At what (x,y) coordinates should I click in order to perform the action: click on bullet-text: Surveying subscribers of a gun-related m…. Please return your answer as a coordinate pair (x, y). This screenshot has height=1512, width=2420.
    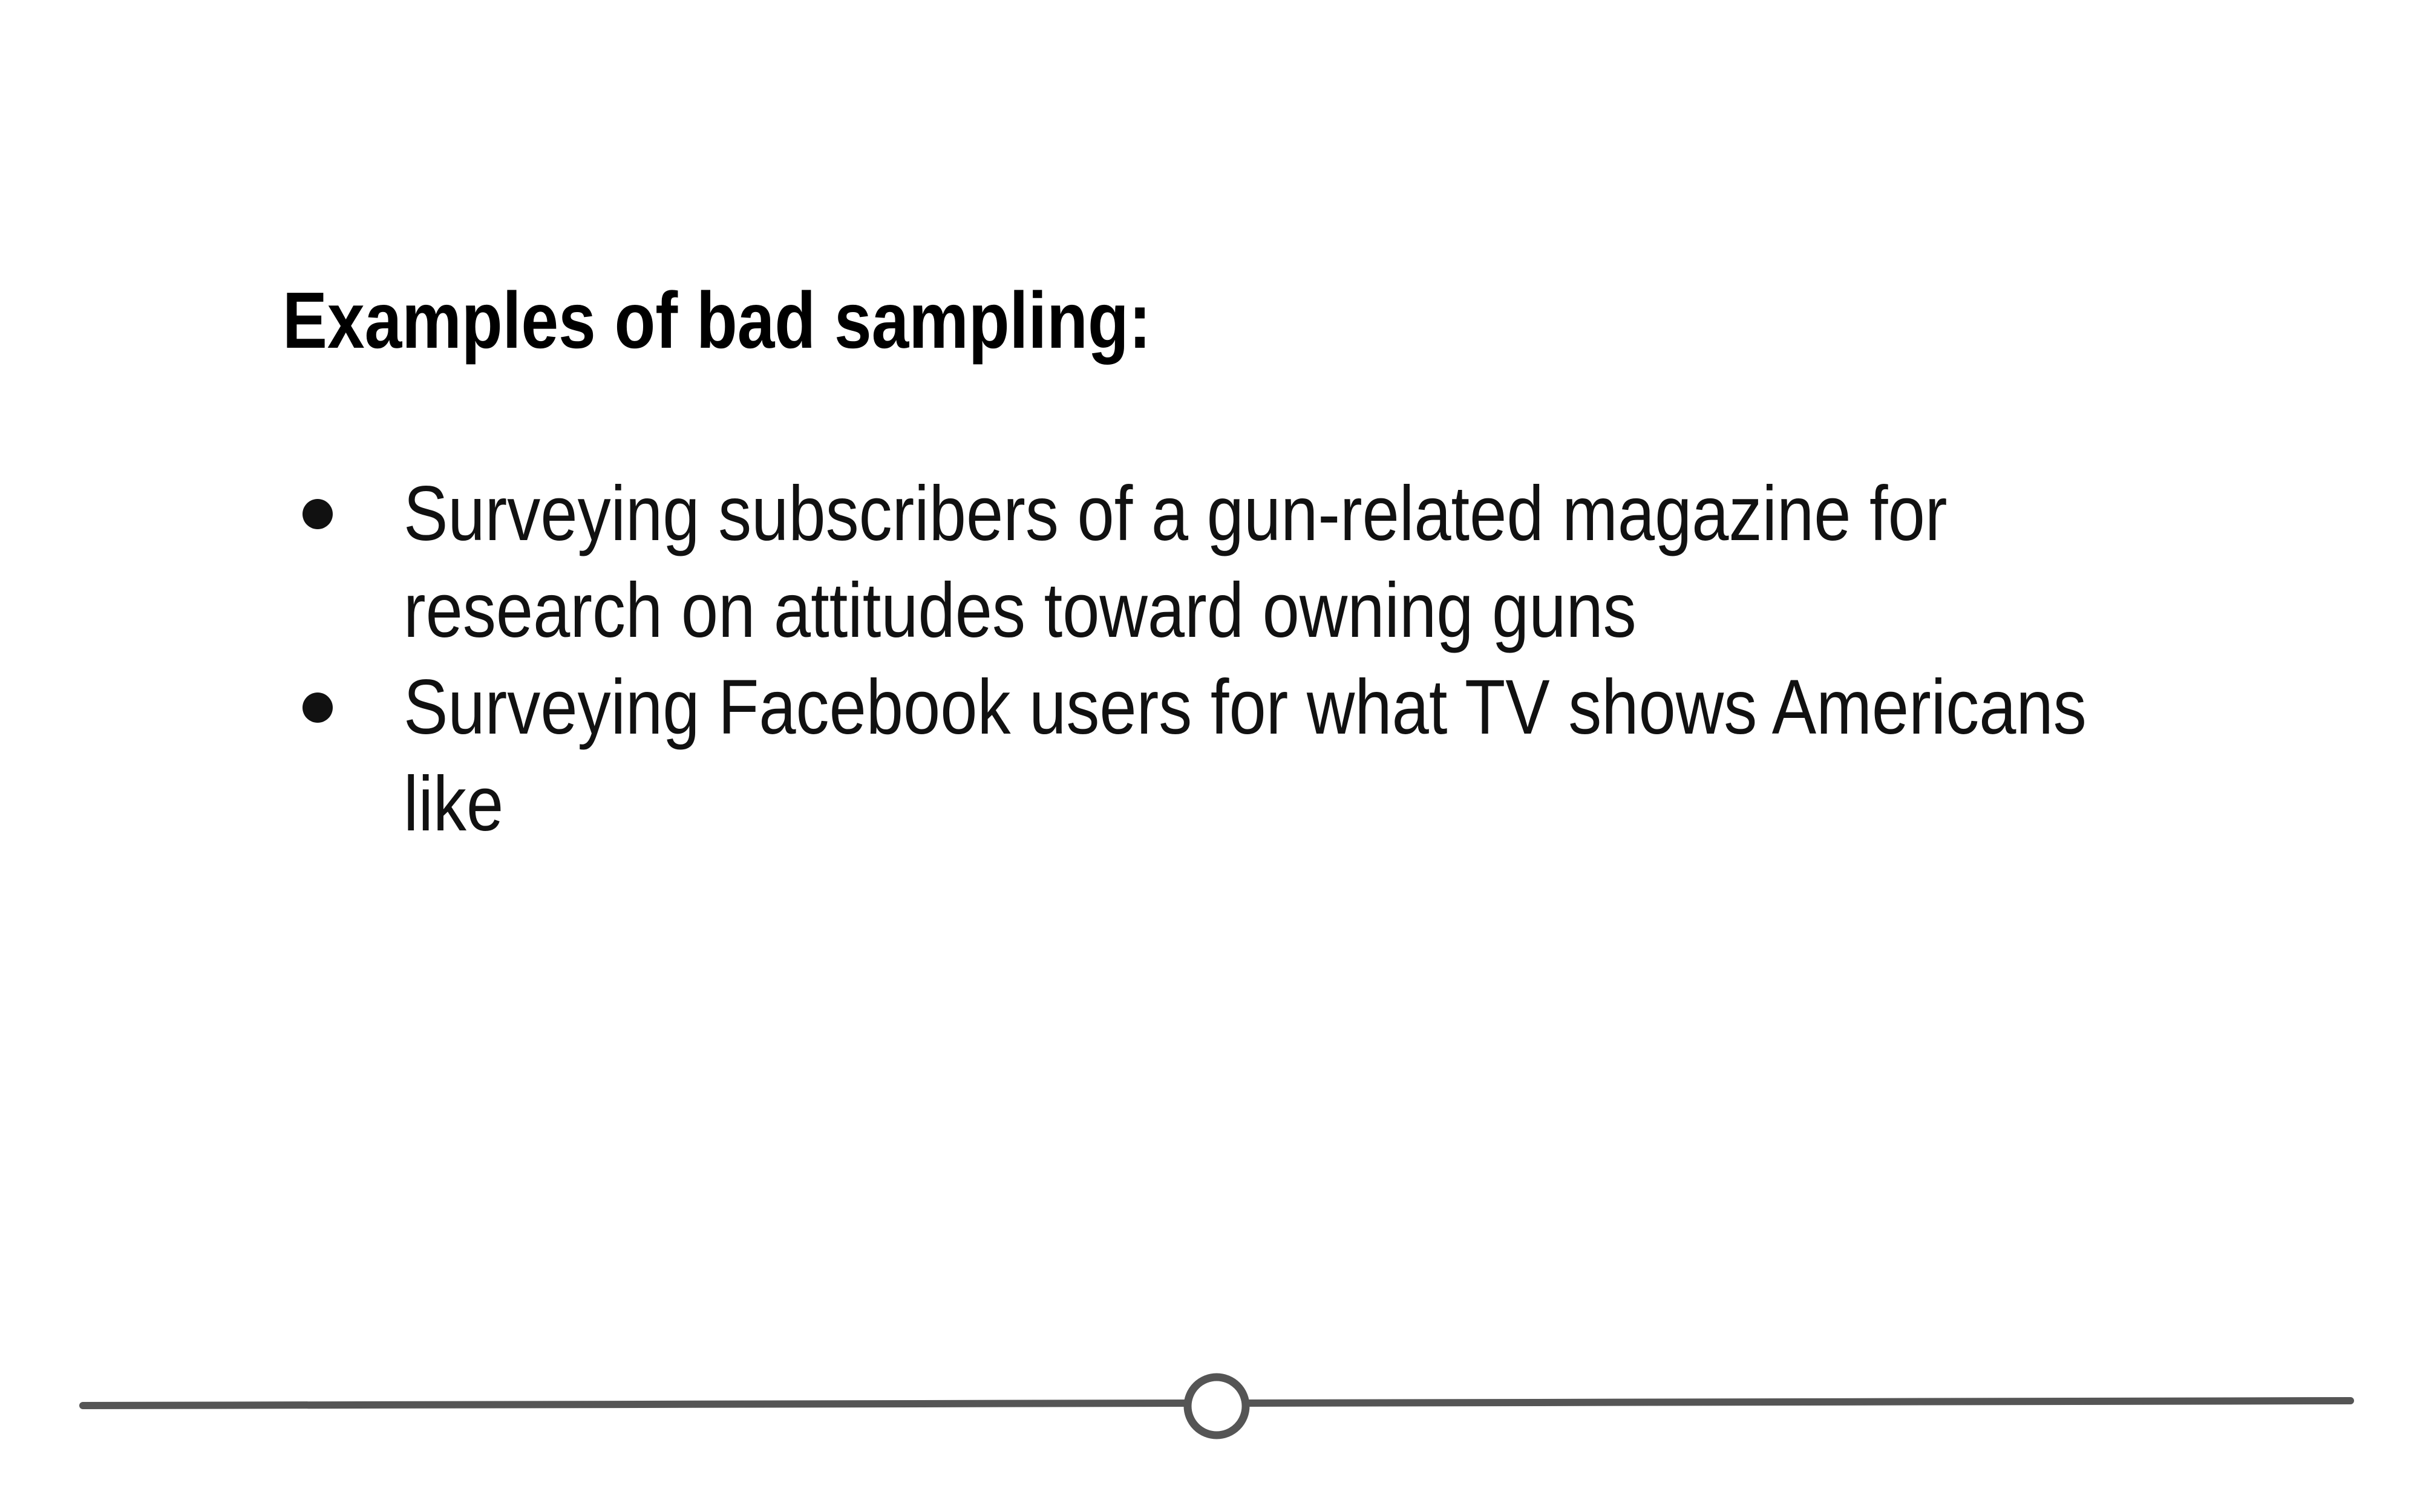
    Looking at the image, I should click on (1175, 562).